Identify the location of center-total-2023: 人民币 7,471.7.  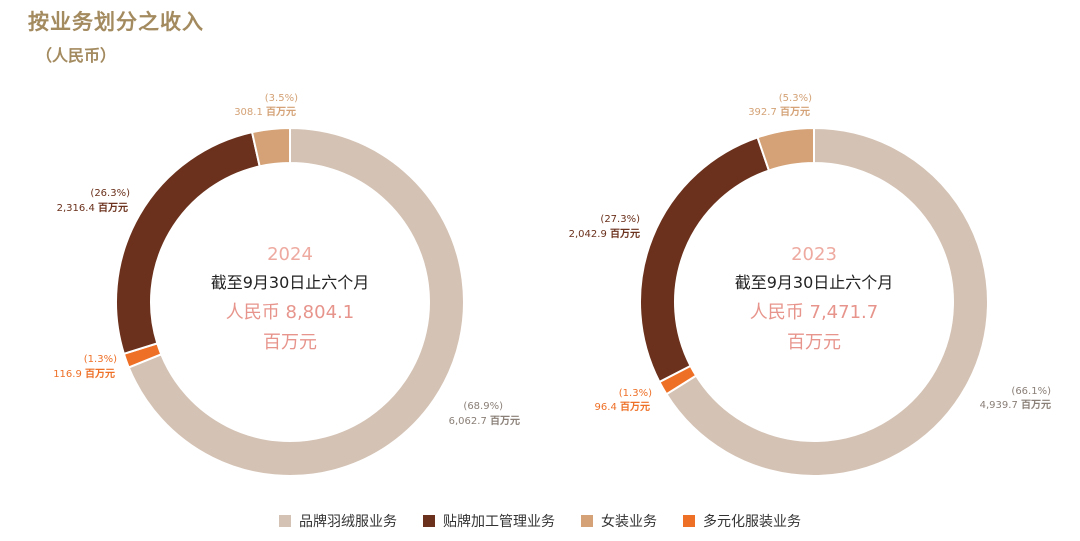
(814, 312).